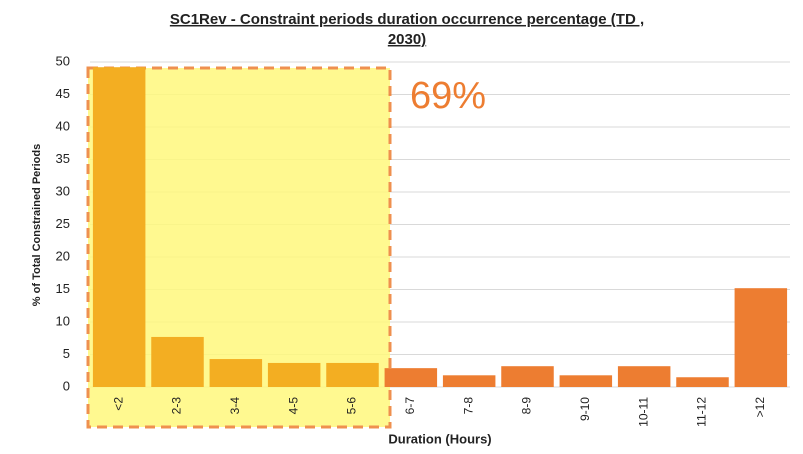 The height and width of the screenshot is (454, 803). What do you see at coordinates (118, 404) in the screenshot?
I see `x-tick-label: <2` at bounding box center [118, 404].